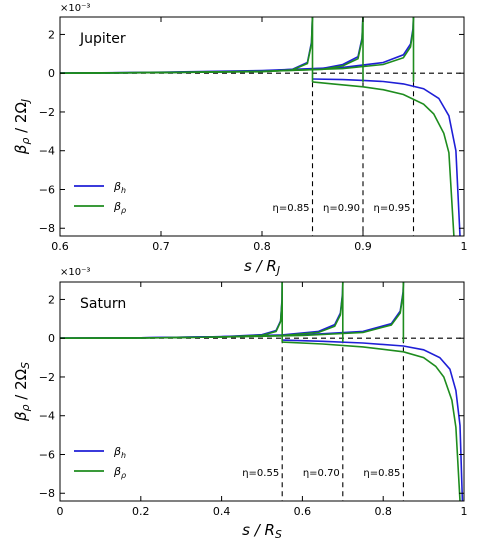  I want to click on eta-label-0: η=0.85, so click(291, 208).